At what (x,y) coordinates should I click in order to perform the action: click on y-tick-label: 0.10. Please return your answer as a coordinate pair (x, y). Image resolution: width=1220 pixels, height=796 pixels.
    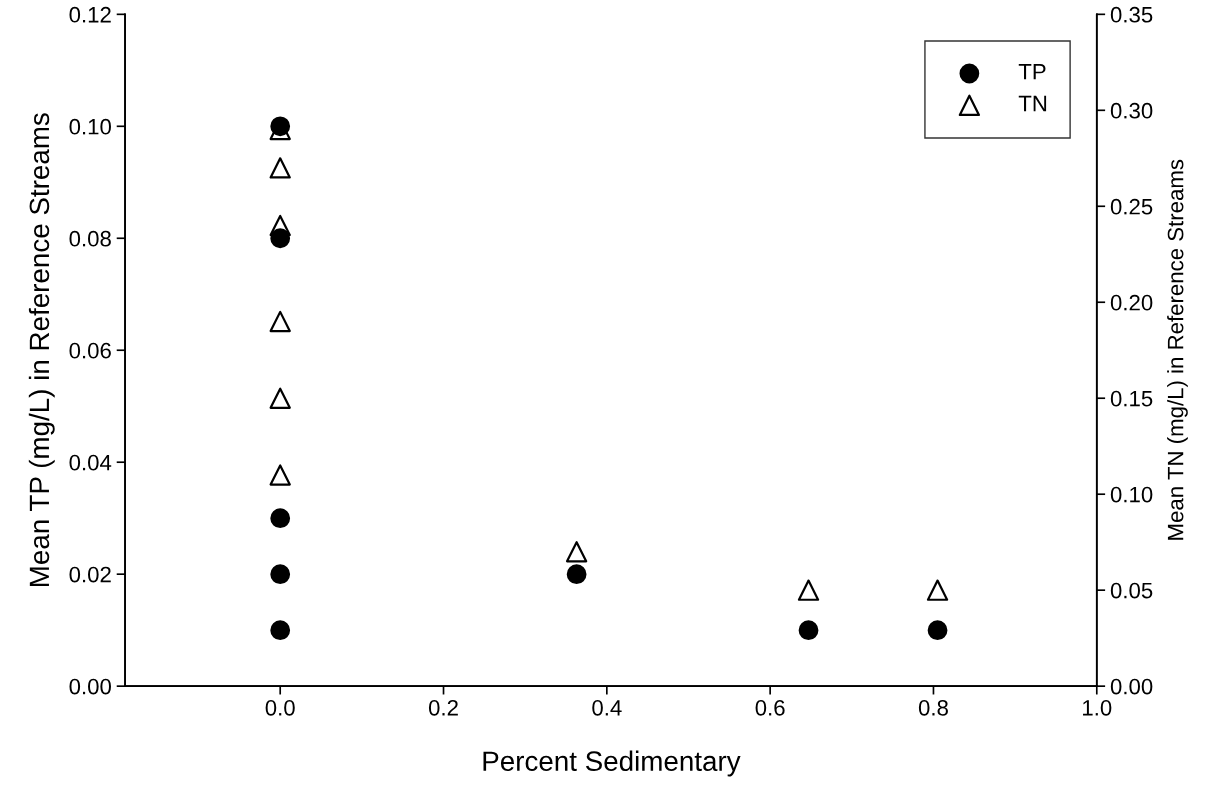
    Looking at the image, I should click on (90, 126).